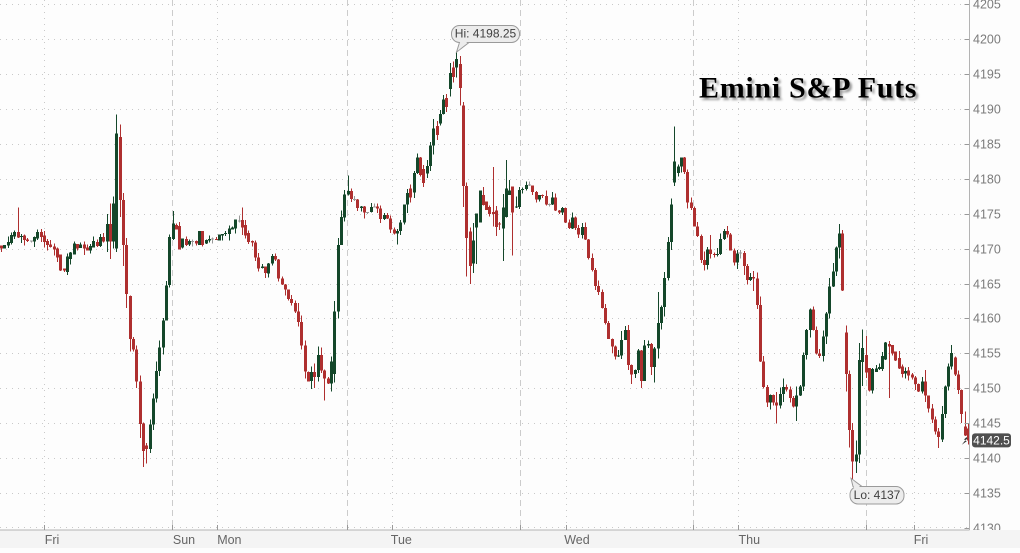 The height and width of the screenshot is (553, 1020). What do you see at coordinates (987, 494) in the screenshot?
I see `svg-text: 4135` at bounding box center [987, 494].